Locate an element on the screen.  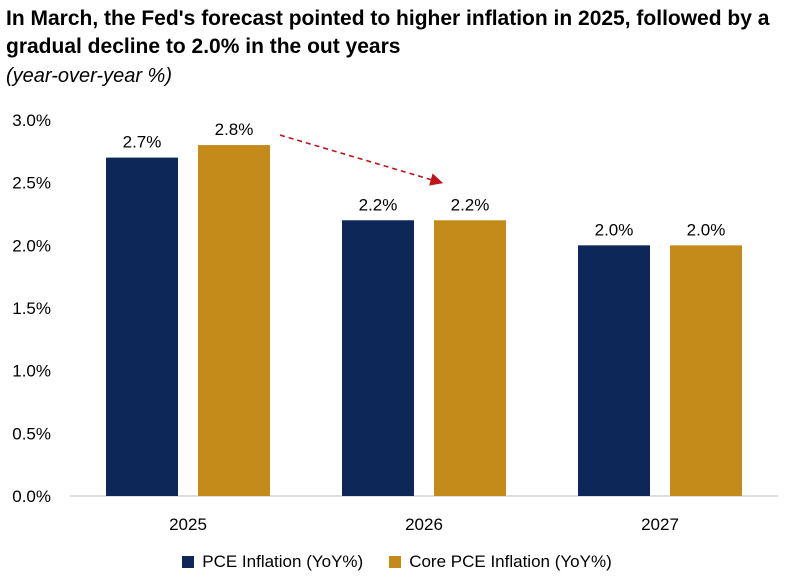
legend-swatch-core-pce is located at coordinates (395, 562).